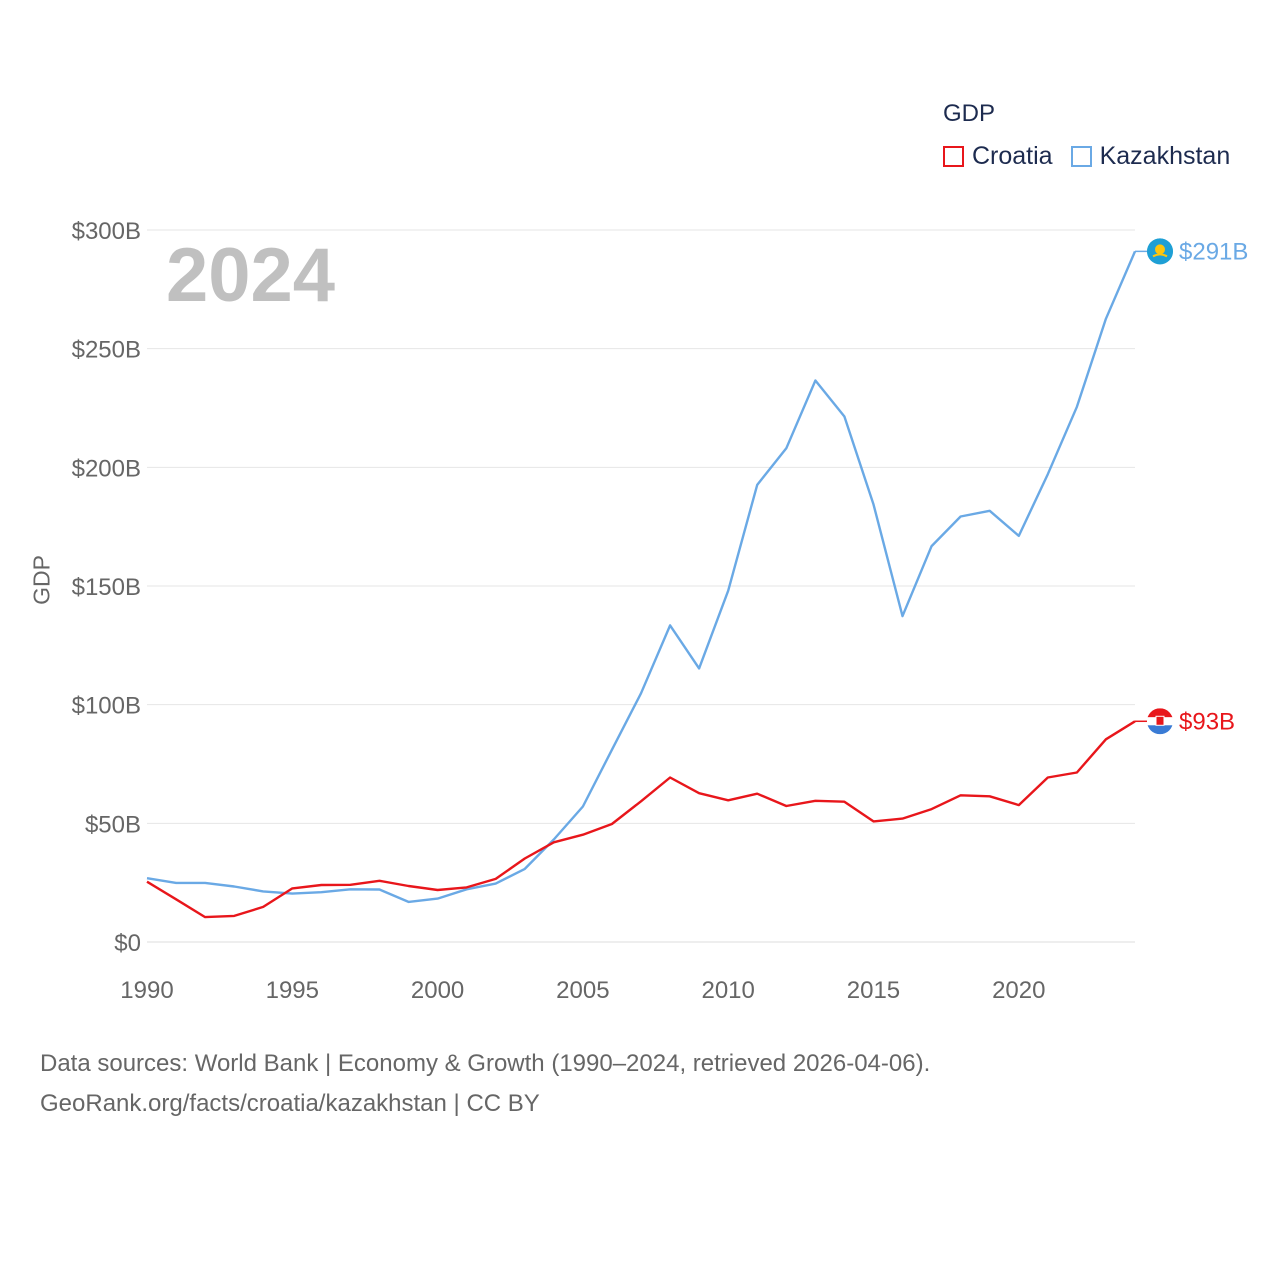  Describe the element at coordinates (969, 113) in the screenshot. I see `legend-title: GDP` at that location.